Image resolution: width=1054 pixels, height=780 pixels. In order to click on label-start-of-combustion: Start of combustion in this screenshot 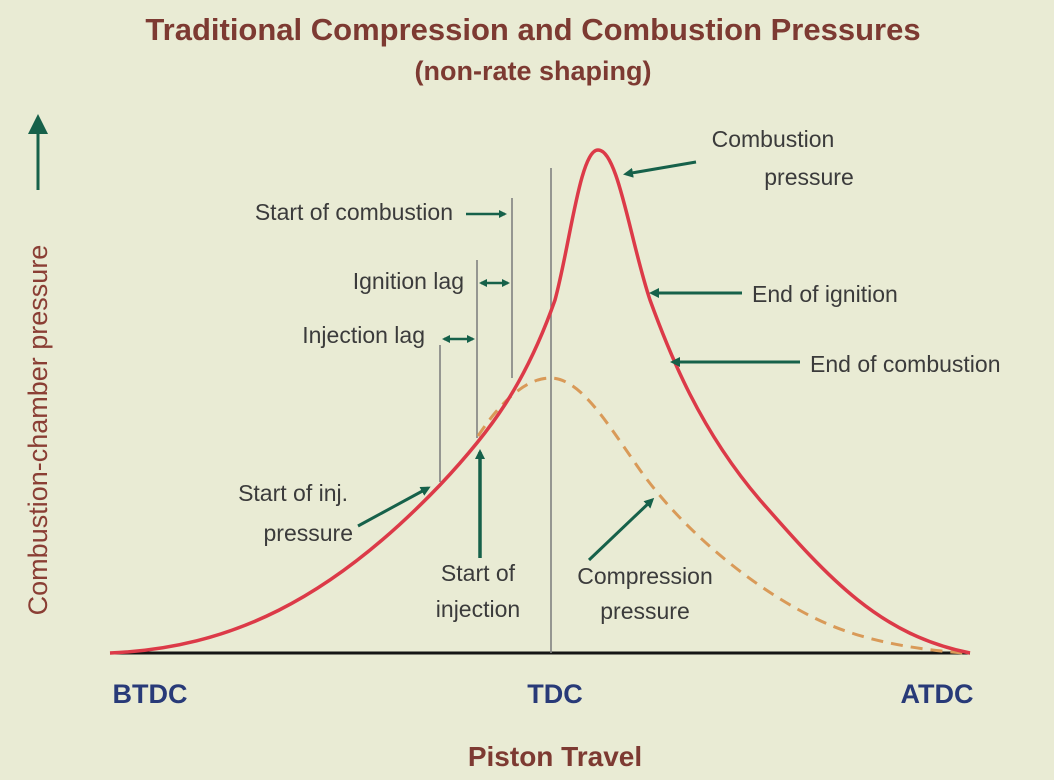, I will do `click(354, 212)`.